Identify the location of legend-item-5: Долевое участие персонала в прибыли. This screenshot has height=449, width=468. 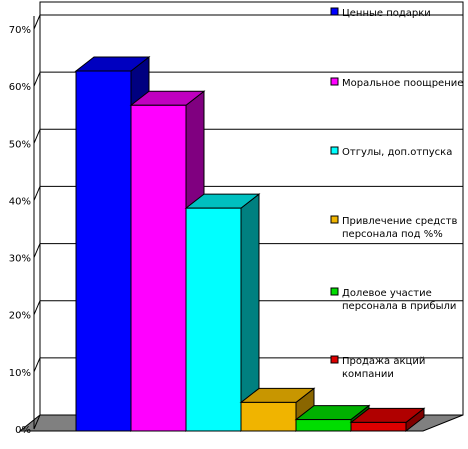
(393, 299).